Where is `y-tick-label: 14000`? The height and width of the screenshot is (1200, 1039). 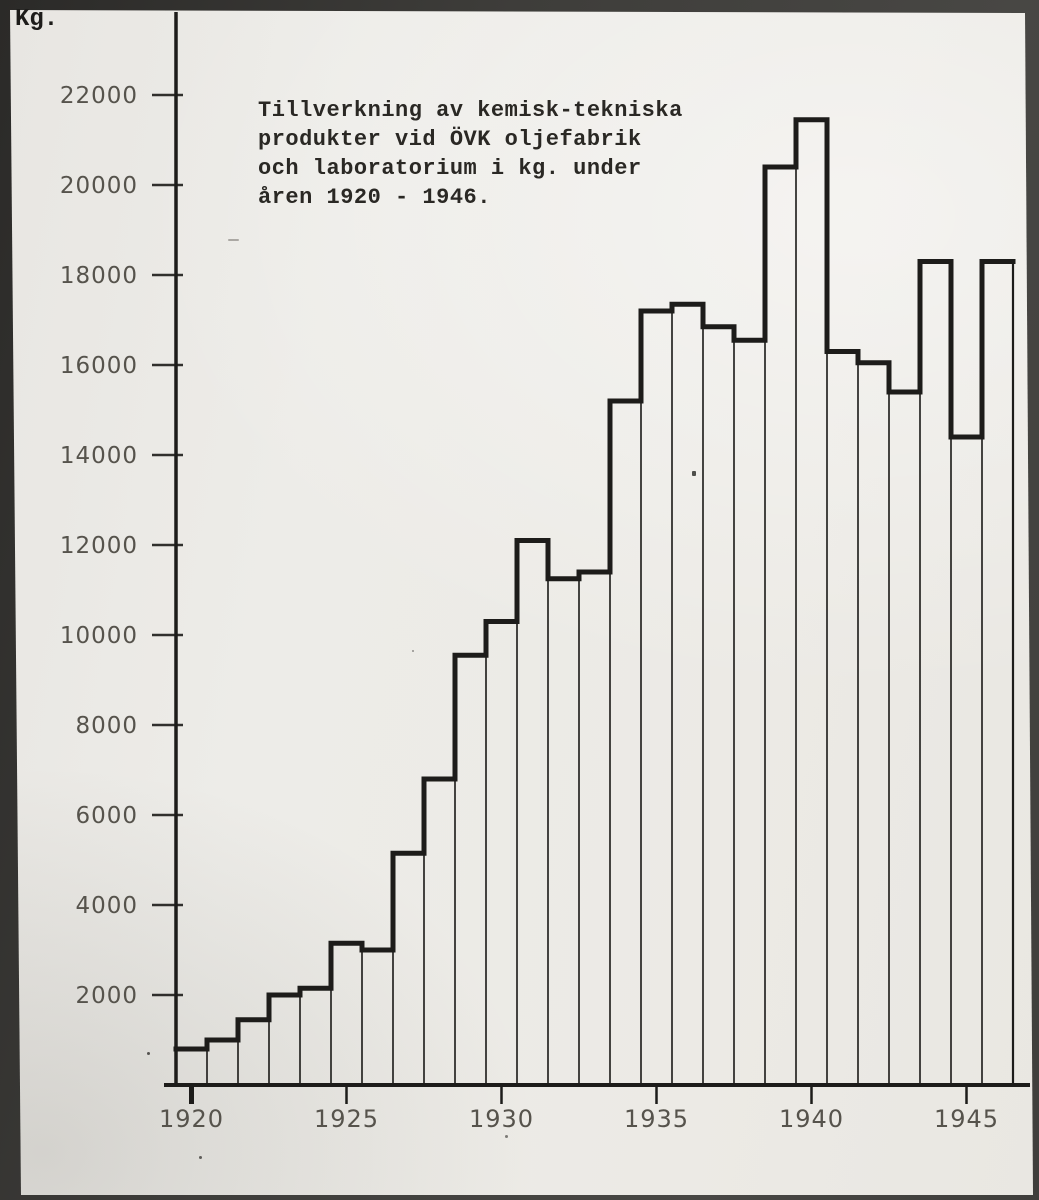 y-tick-label: 14000 is located at coordinates (99, 456).